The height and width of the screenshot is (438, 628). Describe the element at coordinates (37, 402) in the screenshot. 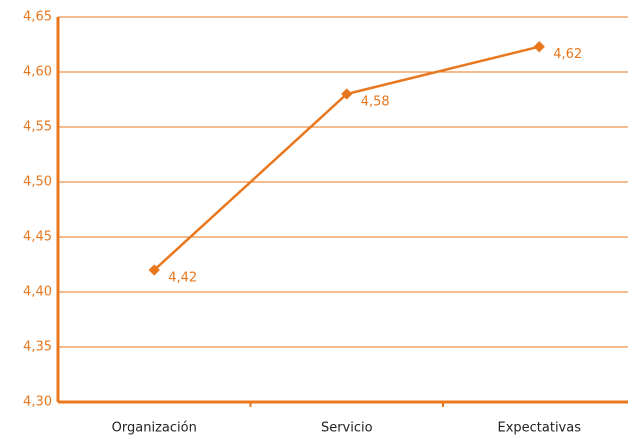

I see `y-tick-label: 4,30` at that location.